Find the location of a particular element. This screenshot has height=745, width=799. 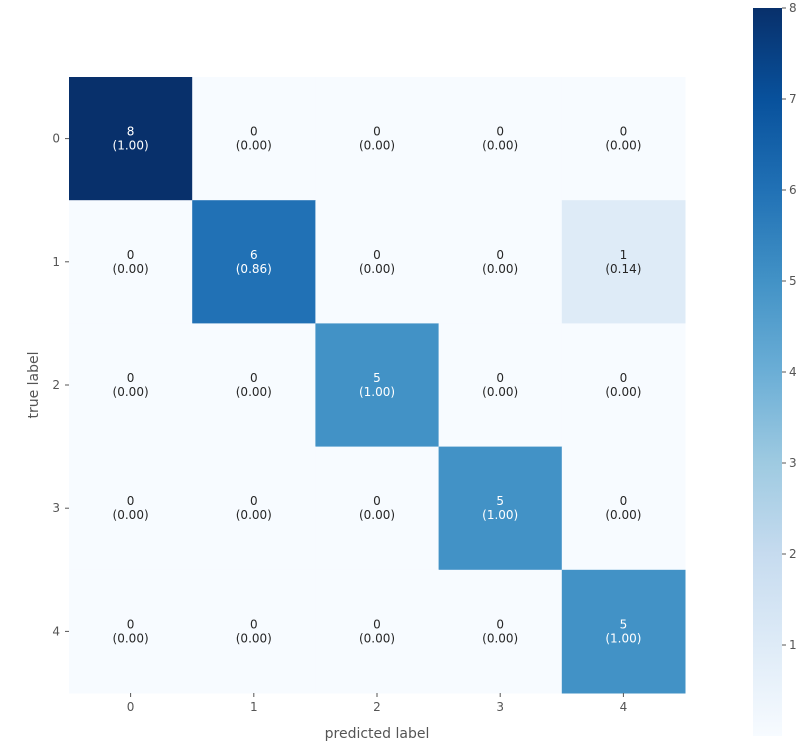

colorbar-tick-label: 1 is located at coordinates (793, 645).